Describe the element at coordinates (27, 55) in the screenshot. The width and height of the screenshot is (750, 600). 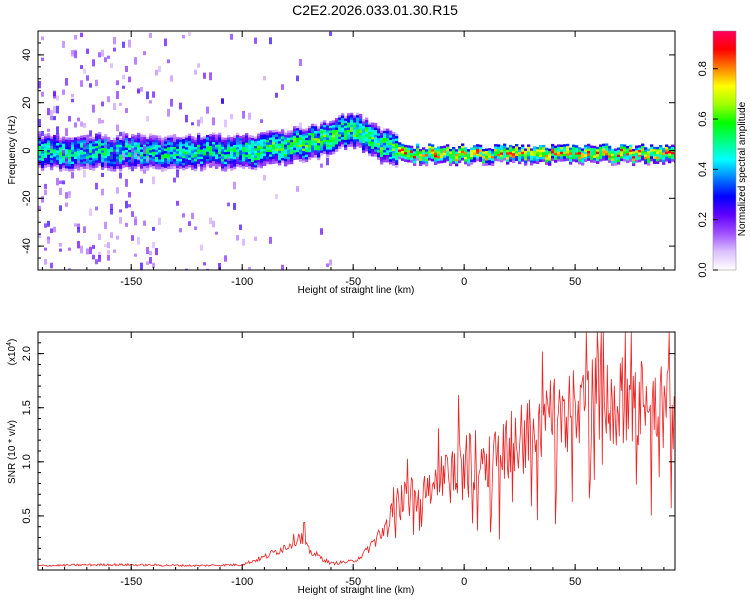
I see `spectrogram-ytick-label: 40` at that location.